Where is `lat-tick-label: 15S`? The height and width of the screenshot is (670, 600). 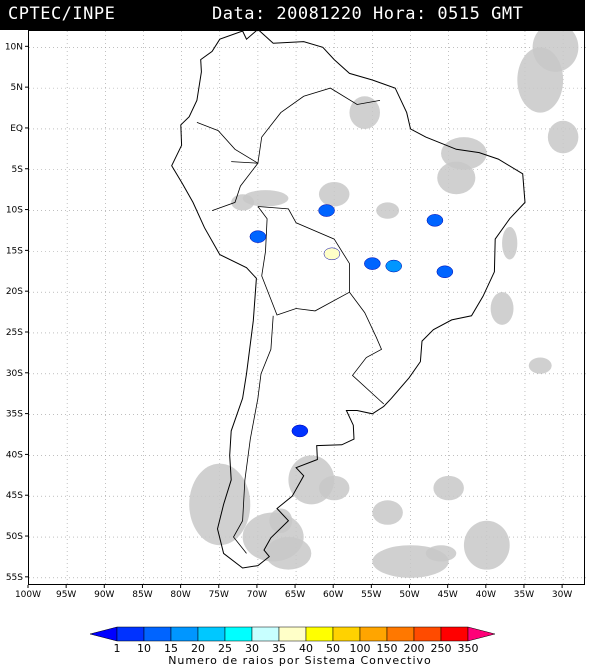 lat-tick-label: 15S is located at coordinates (14, 251).